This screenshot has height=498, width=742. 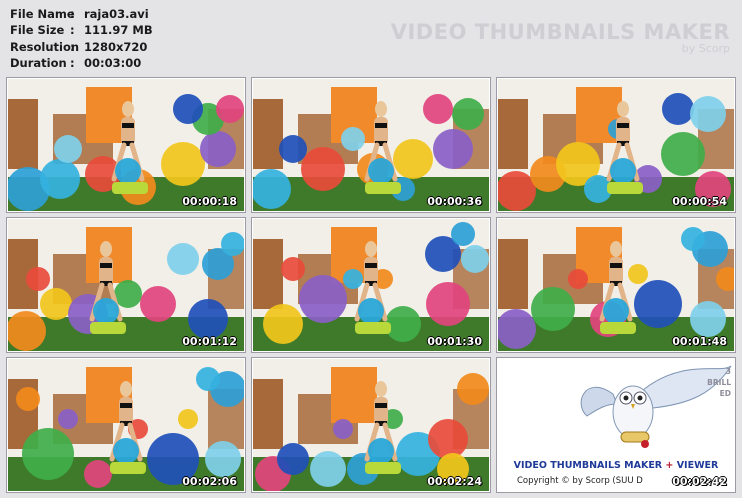 I want to click on duration-label: Duration, so click(x=38, y=62).